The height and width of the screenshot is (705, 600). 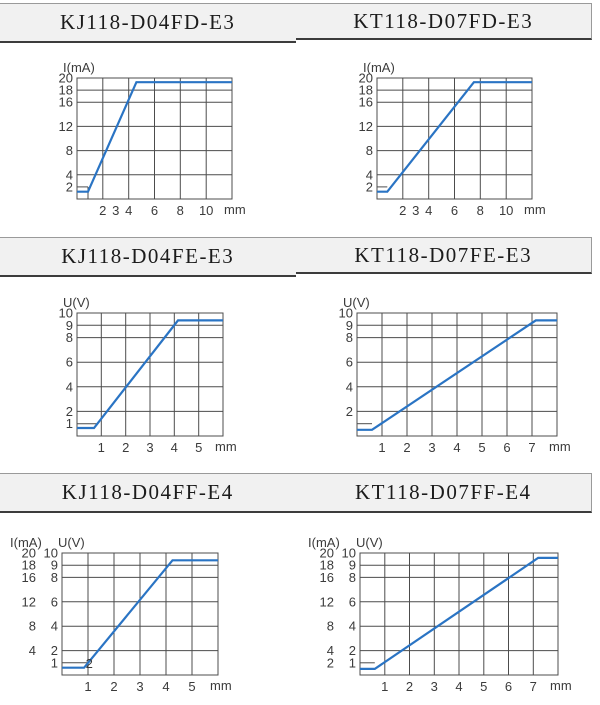 What do you see at coordinates (356, 302) in the screenshot?
I see `y-axis-title: U(V)` at bounding box center [356, 302].